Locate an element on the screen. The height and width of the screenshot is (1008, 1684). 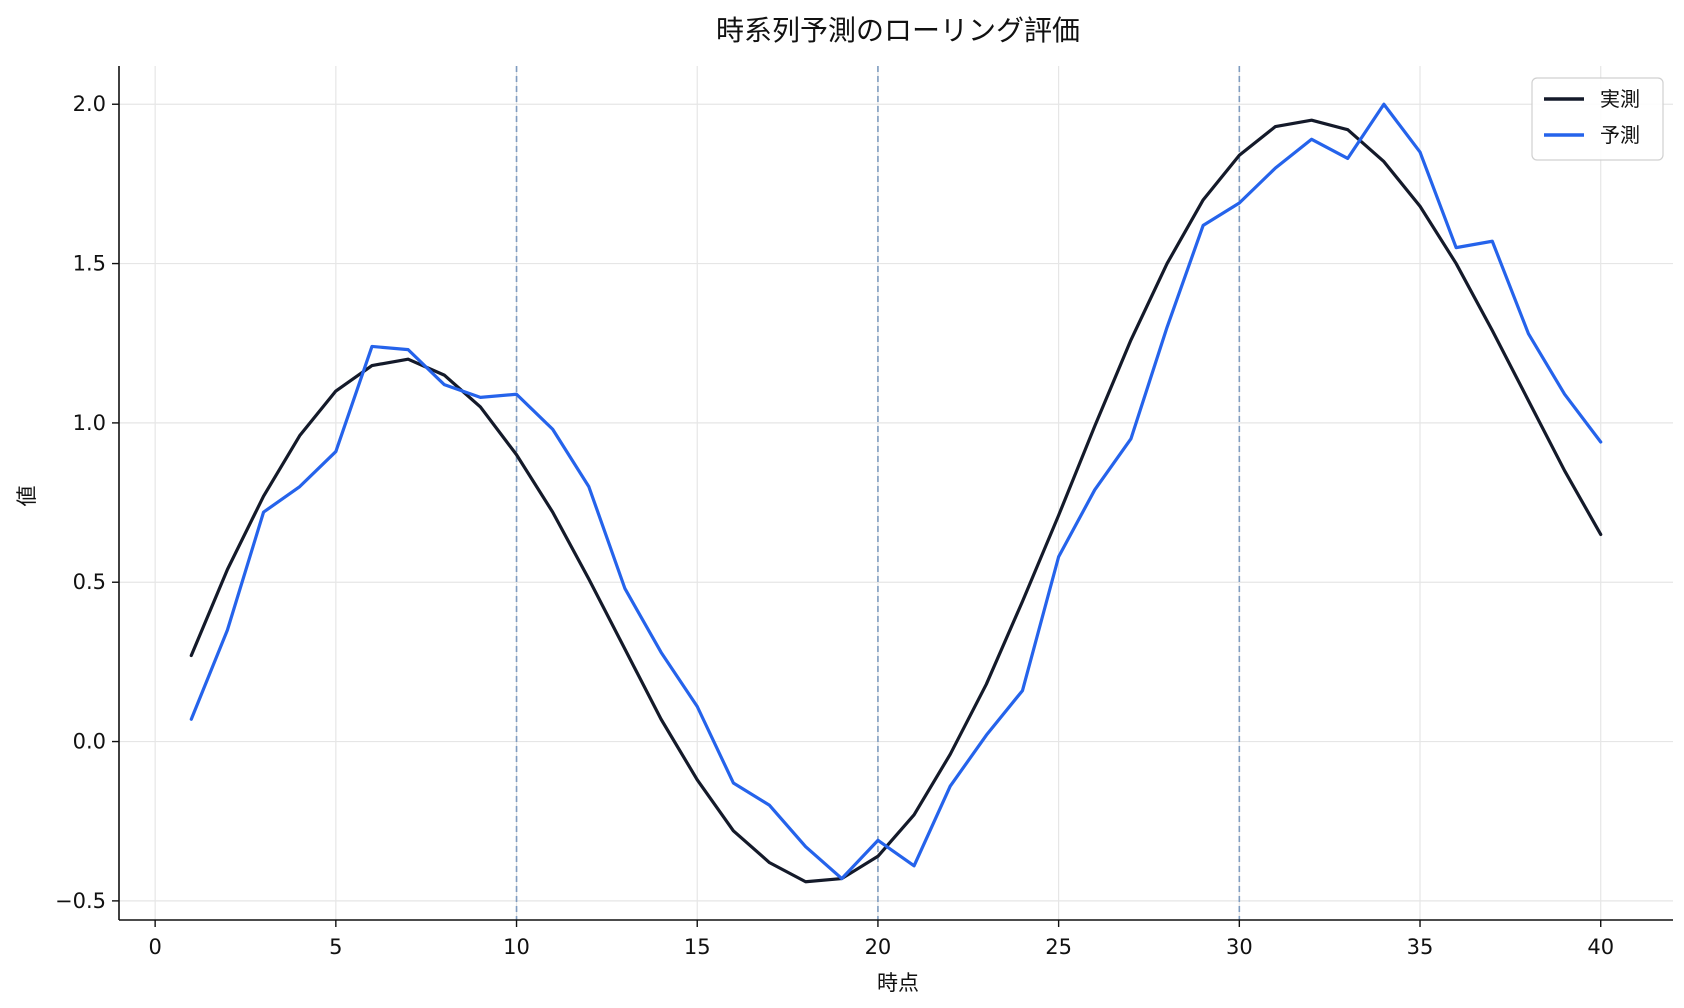
legend-label: 予測 is located at coordinates (1620, 135).